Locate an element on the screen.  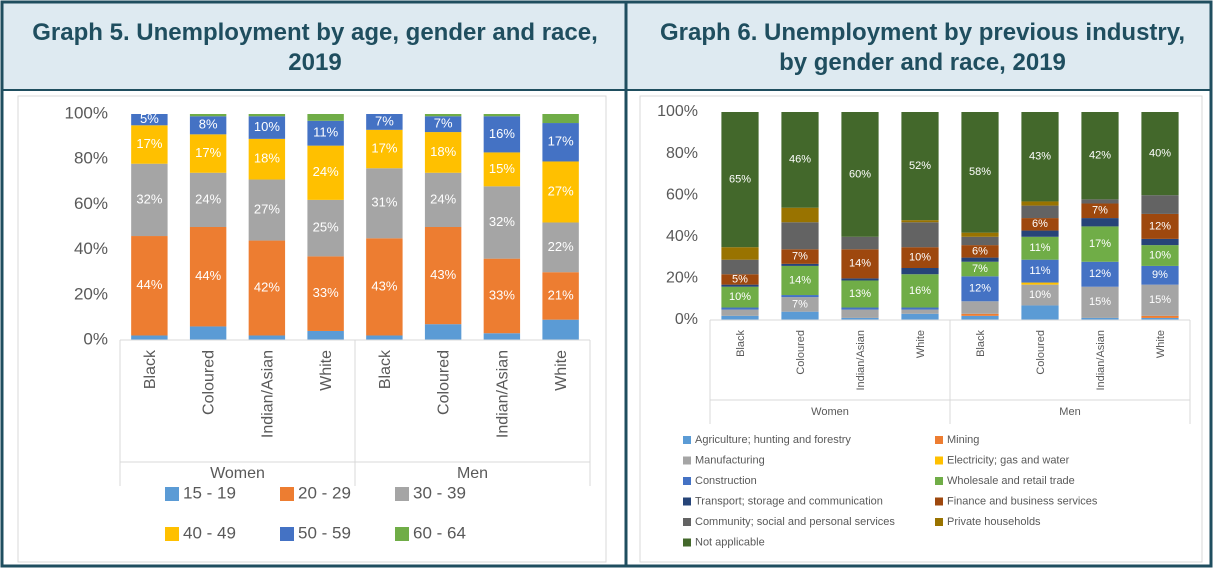
y-tick-label: 20% is located at coordinates (91, 293).